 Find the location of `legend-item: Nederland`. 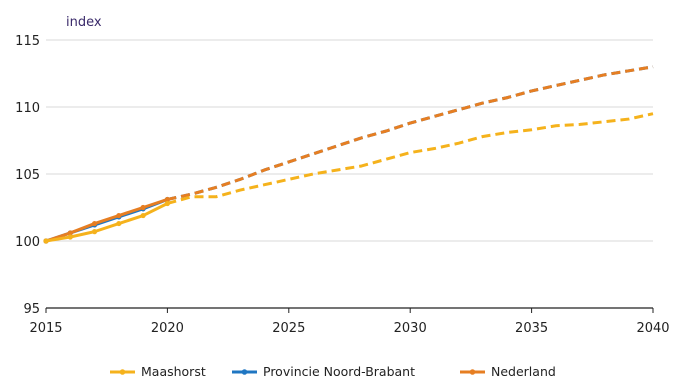

legend-item: Nederland is located at coordinates (508, 371).